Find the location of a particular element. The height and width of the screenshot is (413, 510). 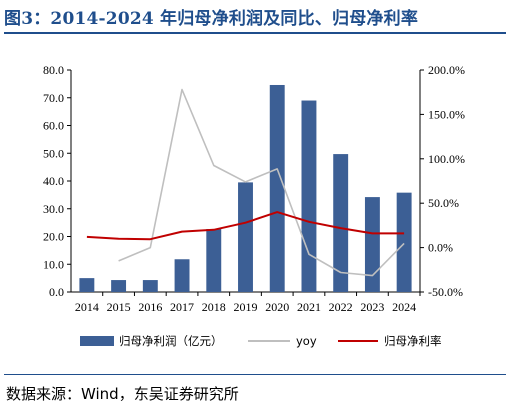

x-tick-label: 2024 is located at coordinates (404, 307).